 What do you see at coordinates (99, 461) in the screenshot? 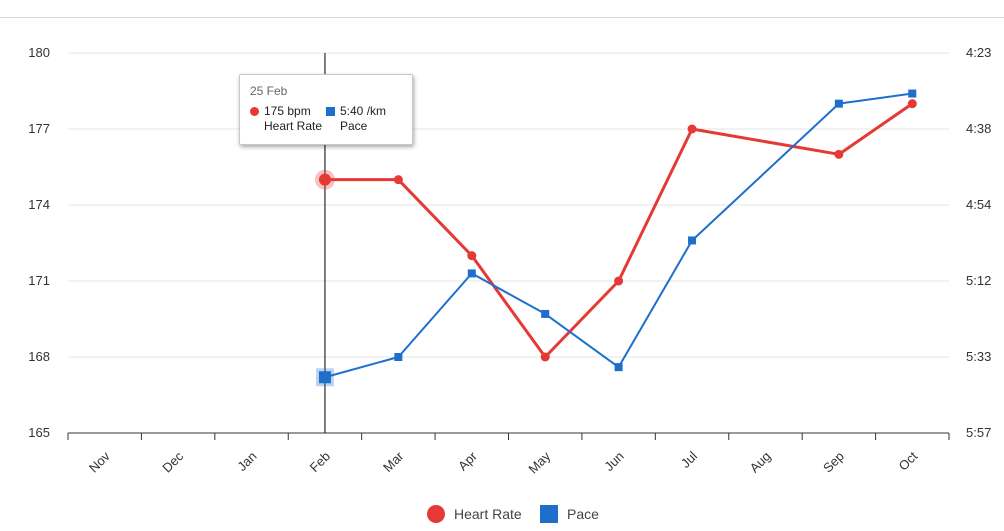
I see `x-tick-label: Nov` at bounding box center [99, 461].